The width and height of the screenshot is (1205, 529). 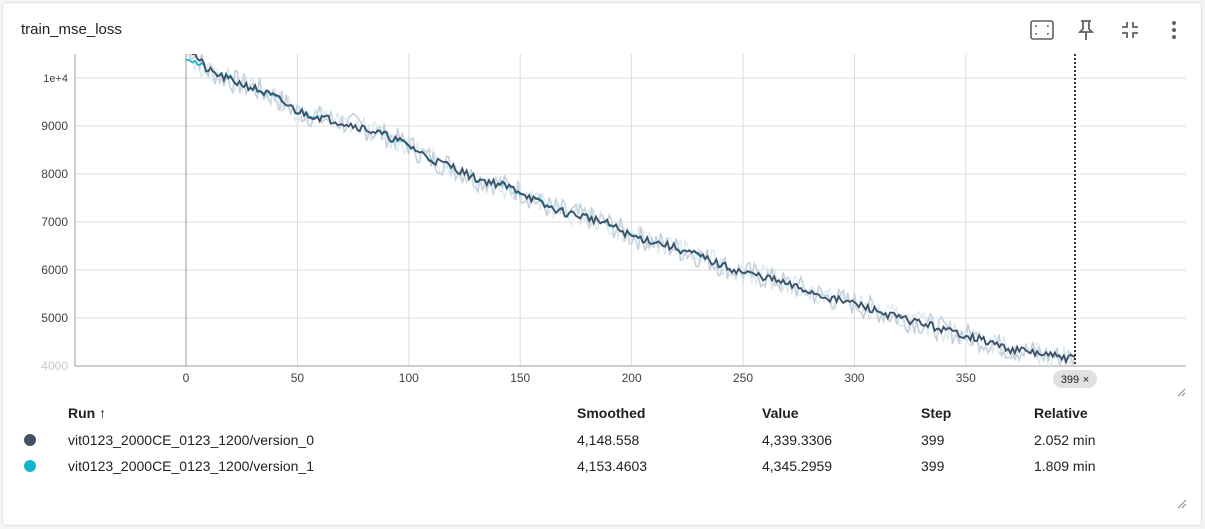 I want to click on more-vert-icon, so click(x=1174, y=30).